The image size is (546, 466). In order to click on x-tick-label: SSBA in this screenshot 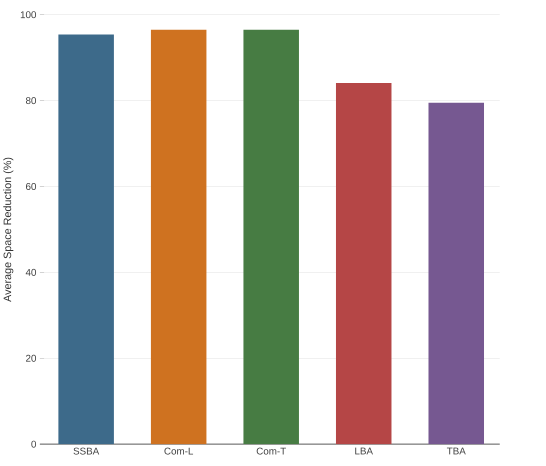, I will do `click(87, 451)`.